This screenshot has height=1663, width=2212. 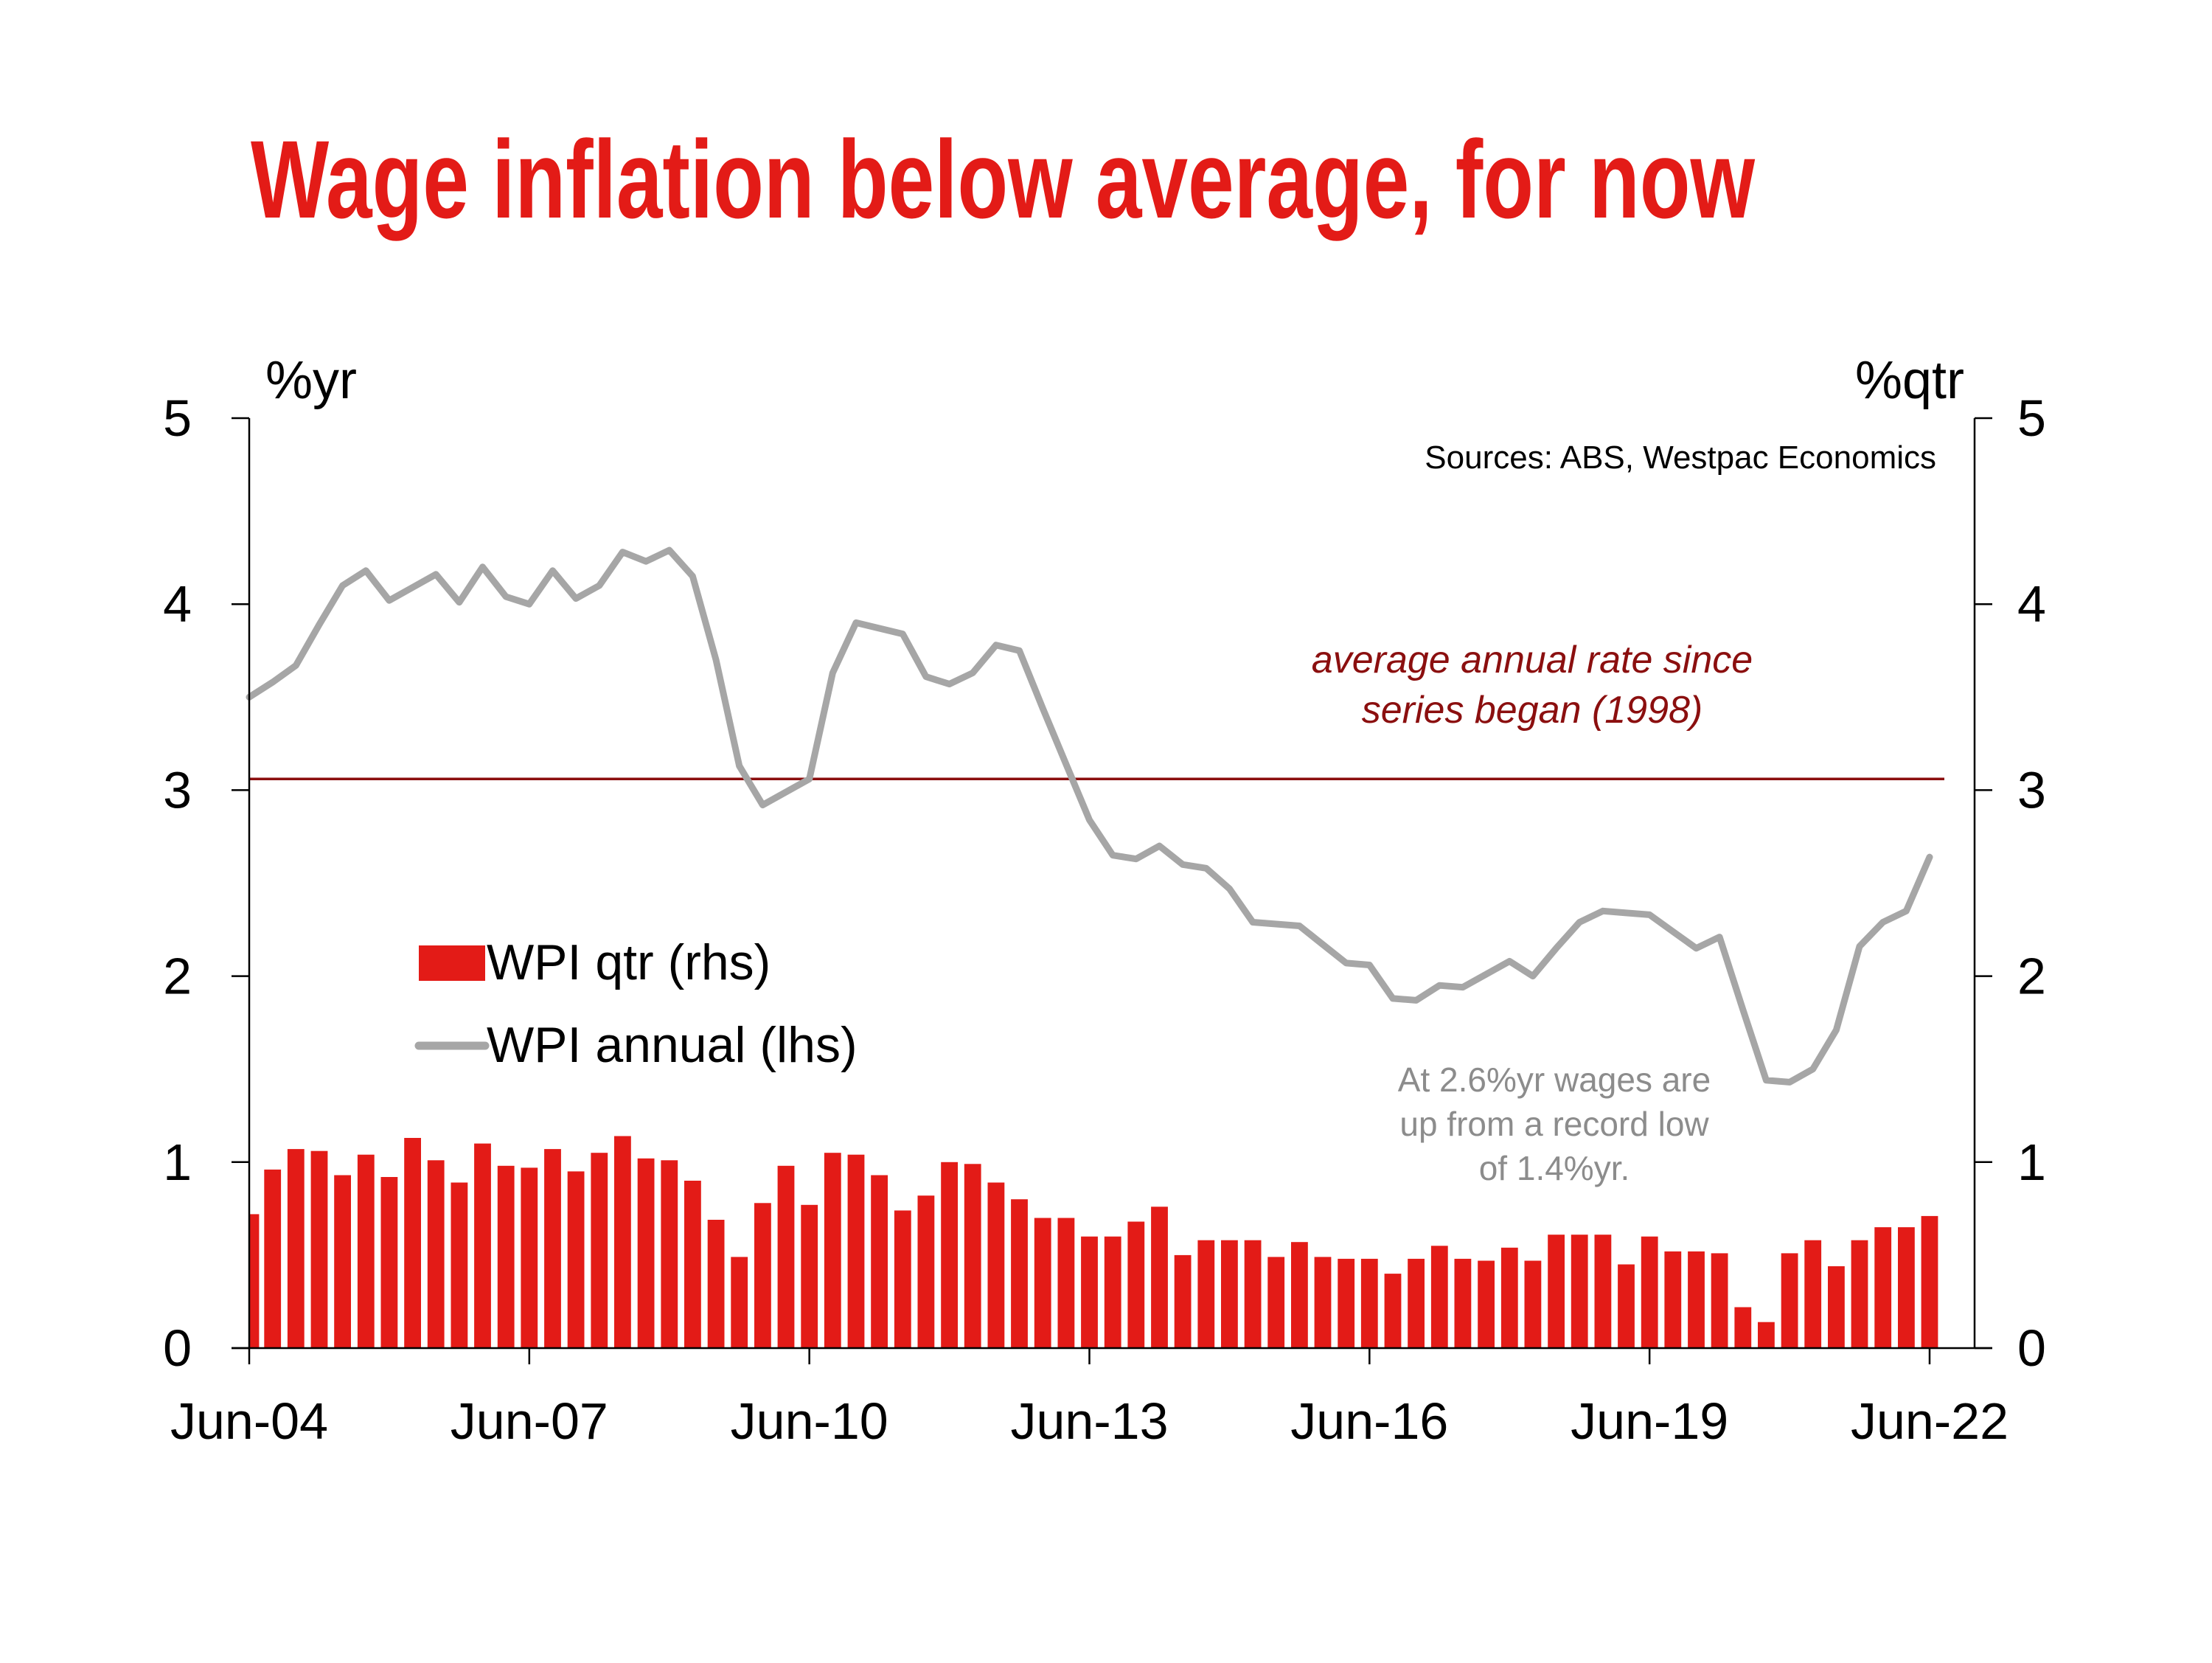 I want to click on x-tick-label: Jun-16, so click(x=1369, y=1421).